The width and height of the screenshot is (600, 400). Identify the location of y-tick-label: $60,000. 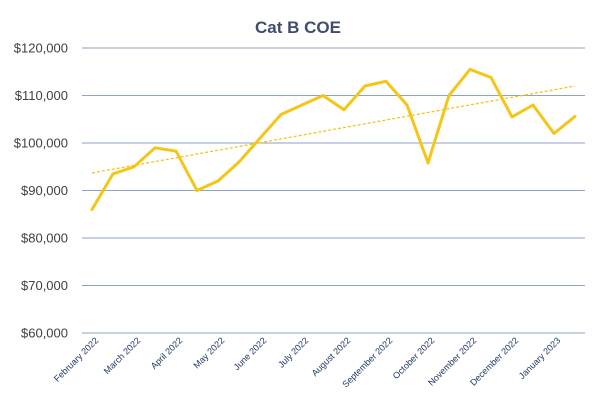
(44, 333).